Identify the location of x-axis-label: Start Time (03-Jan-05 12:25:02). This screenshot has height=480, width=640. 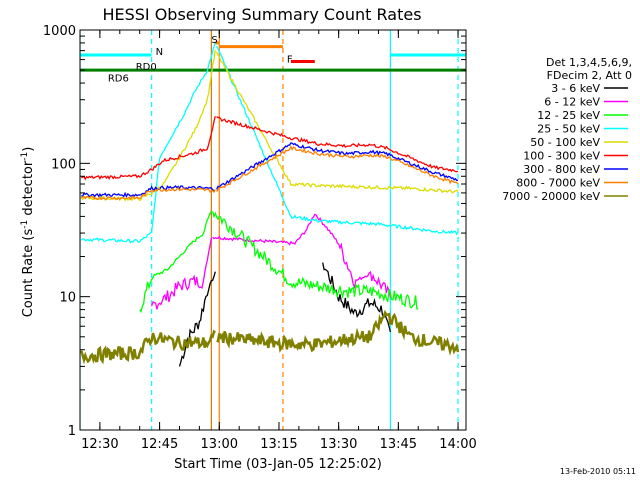
(278, 464).